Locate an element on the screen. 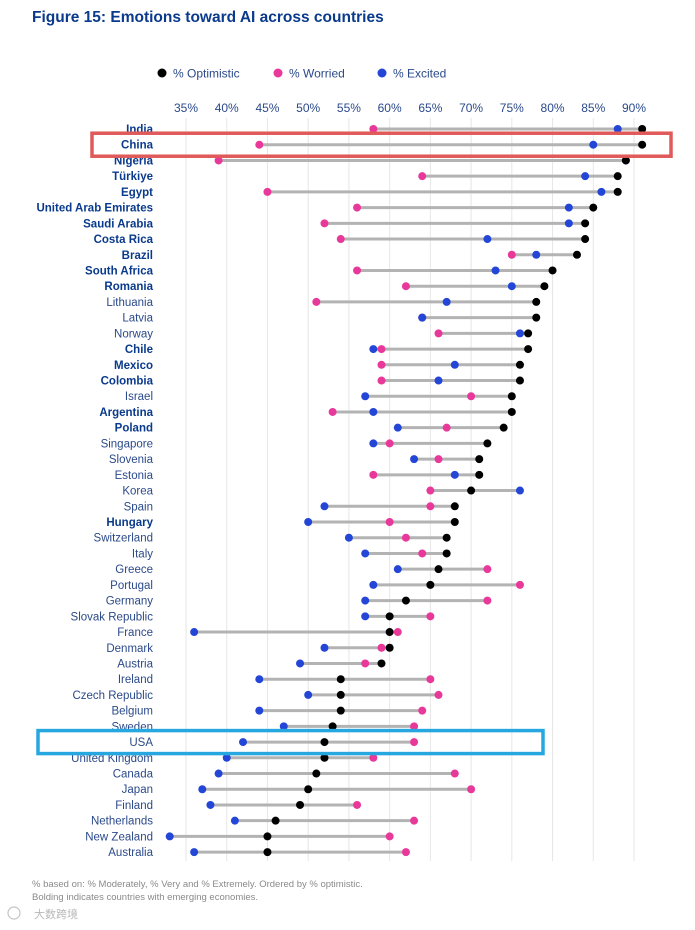 This screenshot has height=930, width=695. point-excited-south-africa is located at coordinates (495, 270).